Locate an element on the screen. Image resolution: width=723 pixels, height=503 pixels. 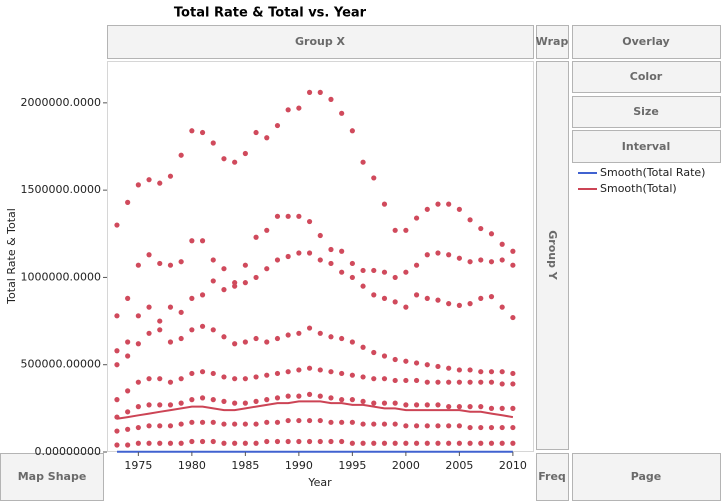
legend-label: Smooth(Total Rate) is located at coordinates (652, 172).